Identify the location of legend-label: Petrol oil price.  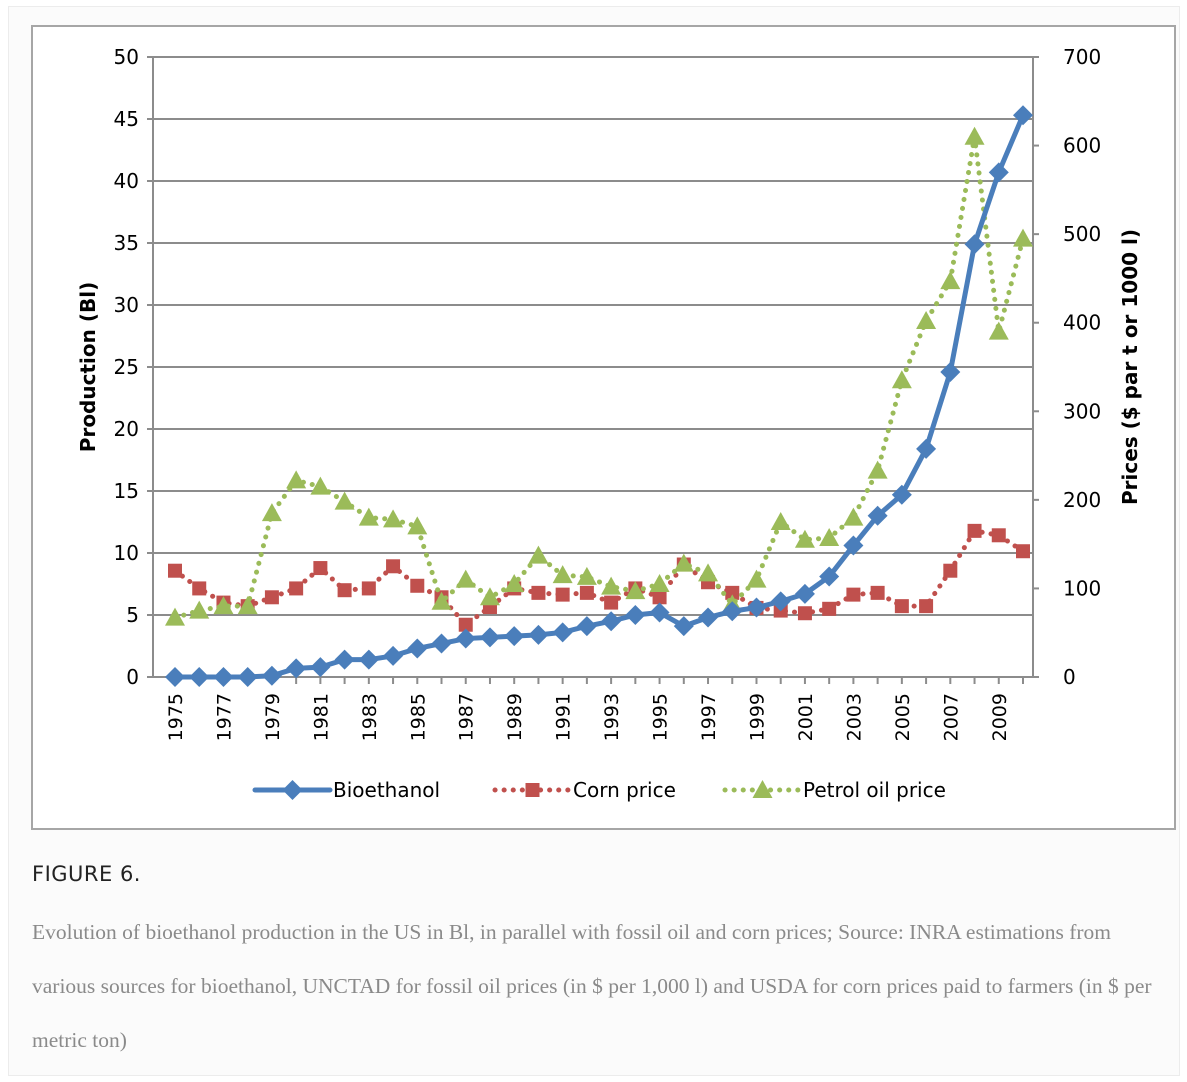
(874, 790).